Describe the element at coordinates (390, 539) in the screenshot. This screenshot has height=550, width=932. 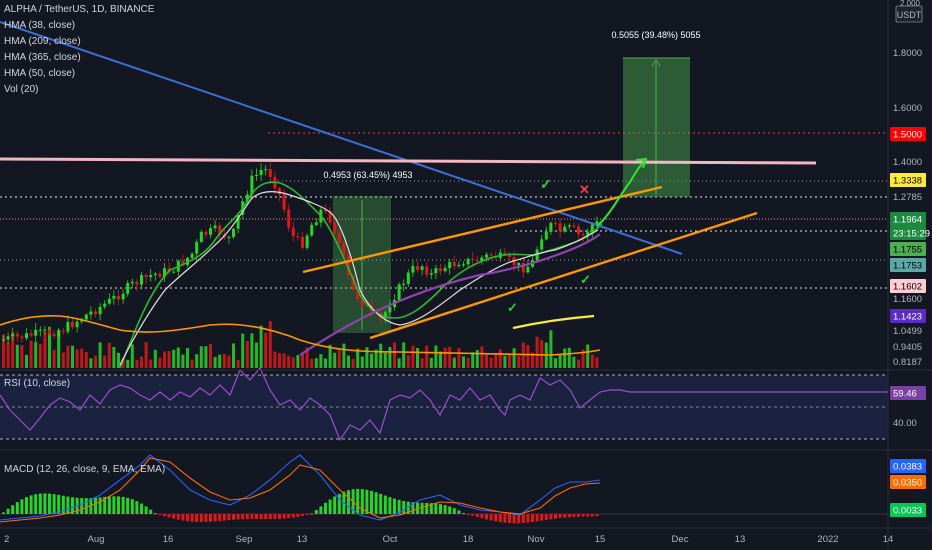
I see `x-label: Oct` at that location.